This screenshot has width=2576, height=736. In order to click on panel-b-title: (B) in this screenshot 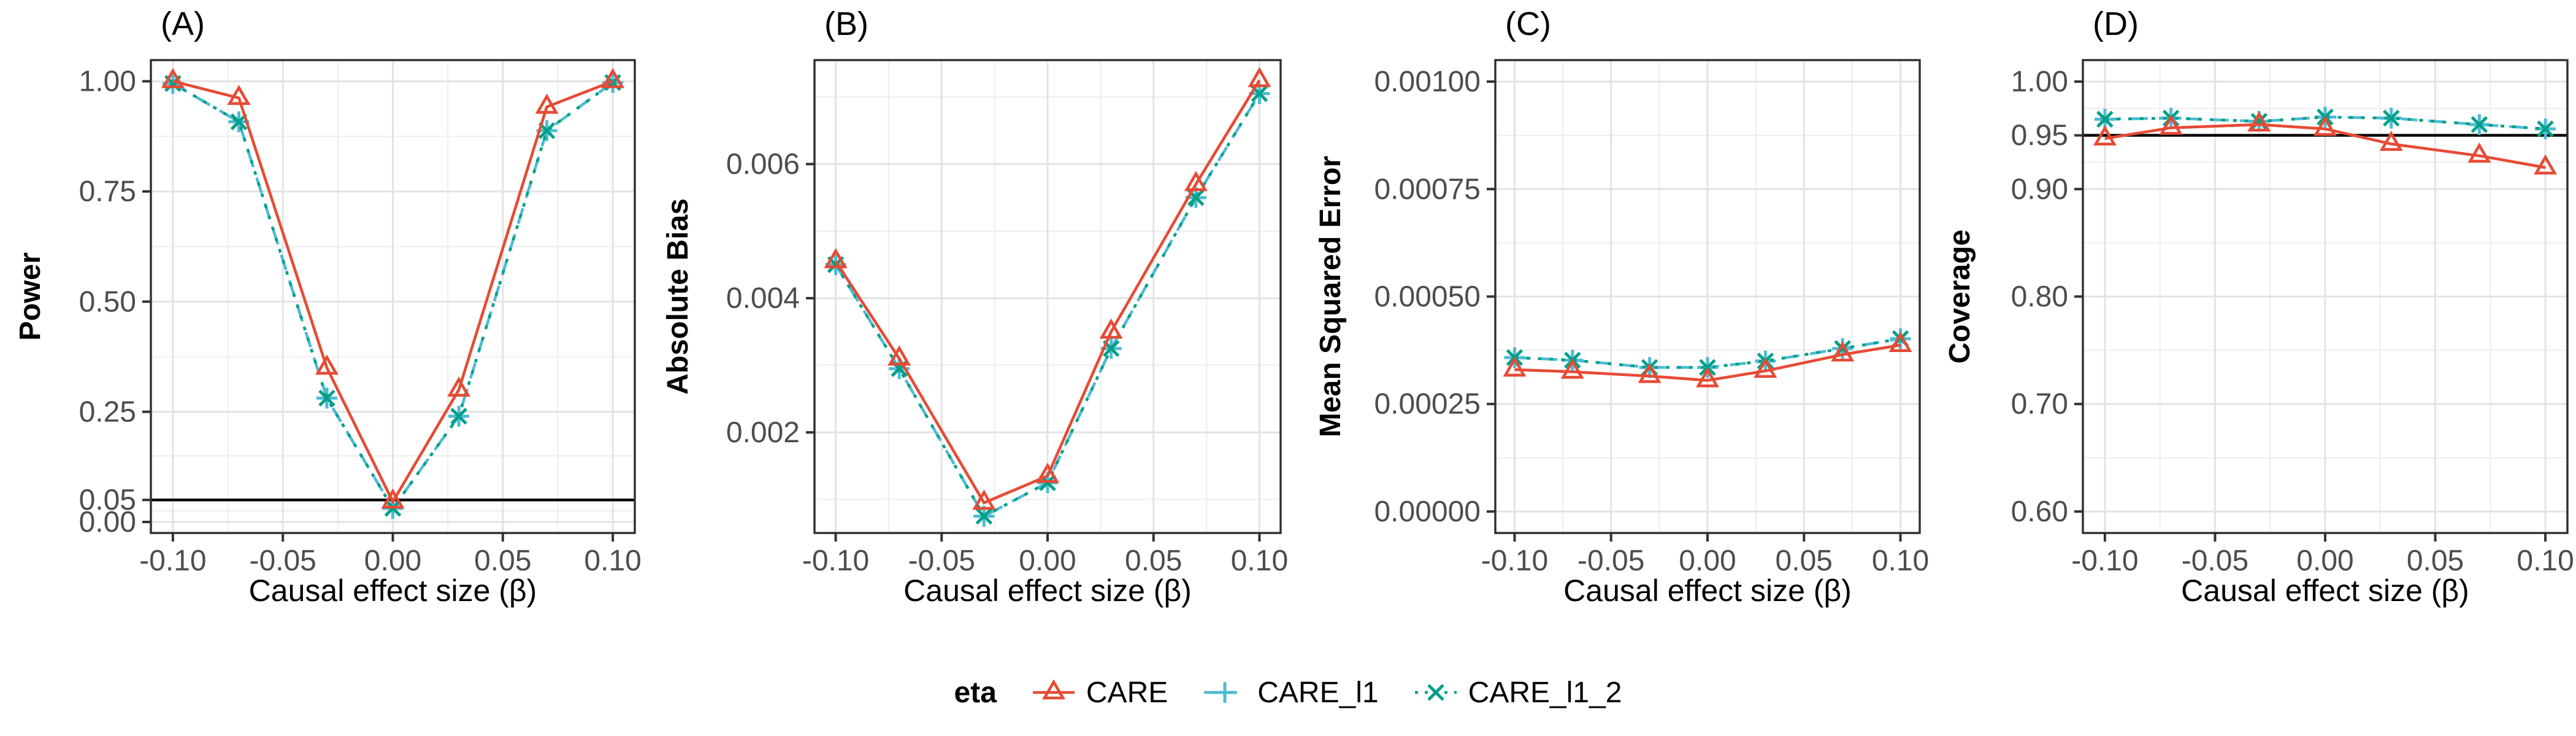, I will do `click(846, 24)`.